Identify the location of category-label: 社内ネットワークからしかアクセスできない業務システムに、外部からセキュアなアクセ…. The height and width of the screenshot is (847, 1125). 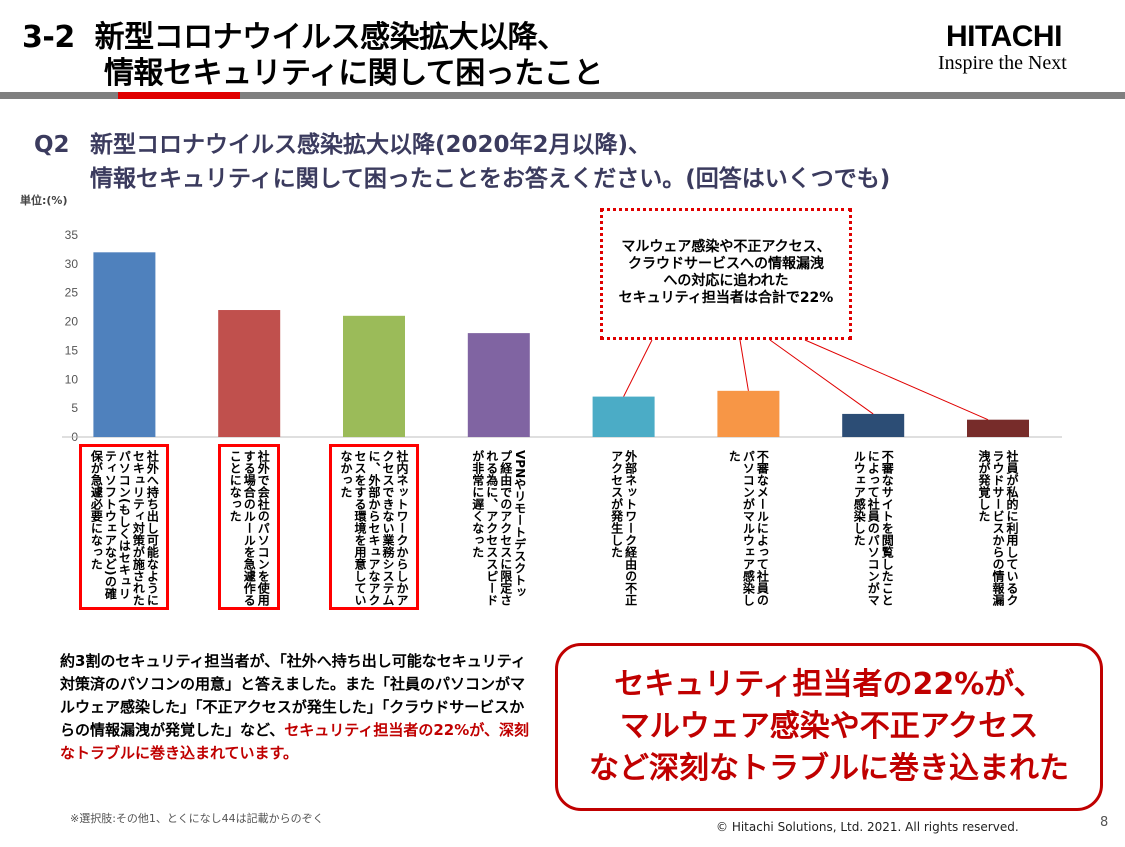
(374, 528).